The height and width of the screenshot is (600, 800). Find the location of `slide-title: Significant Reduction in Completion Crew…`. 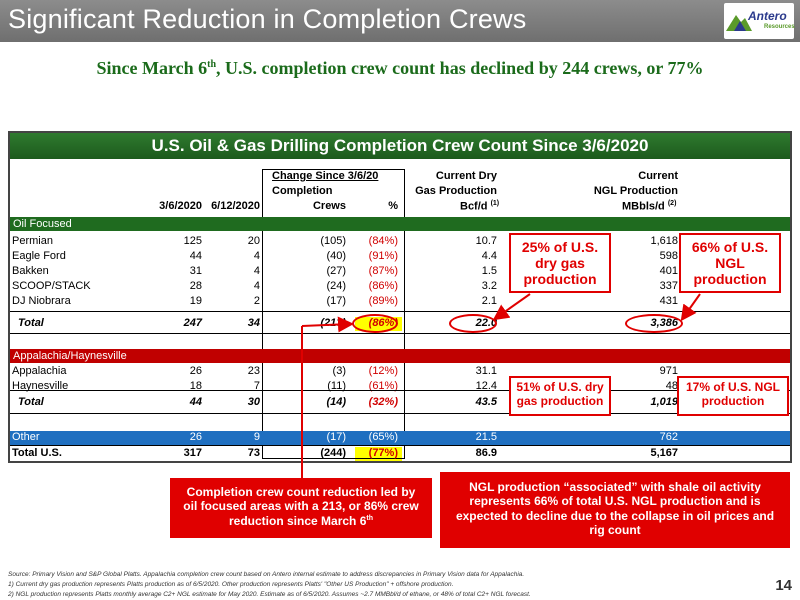

slide-title: Significant Reduction in Completion Crew… is located at coordinates (267, 19).